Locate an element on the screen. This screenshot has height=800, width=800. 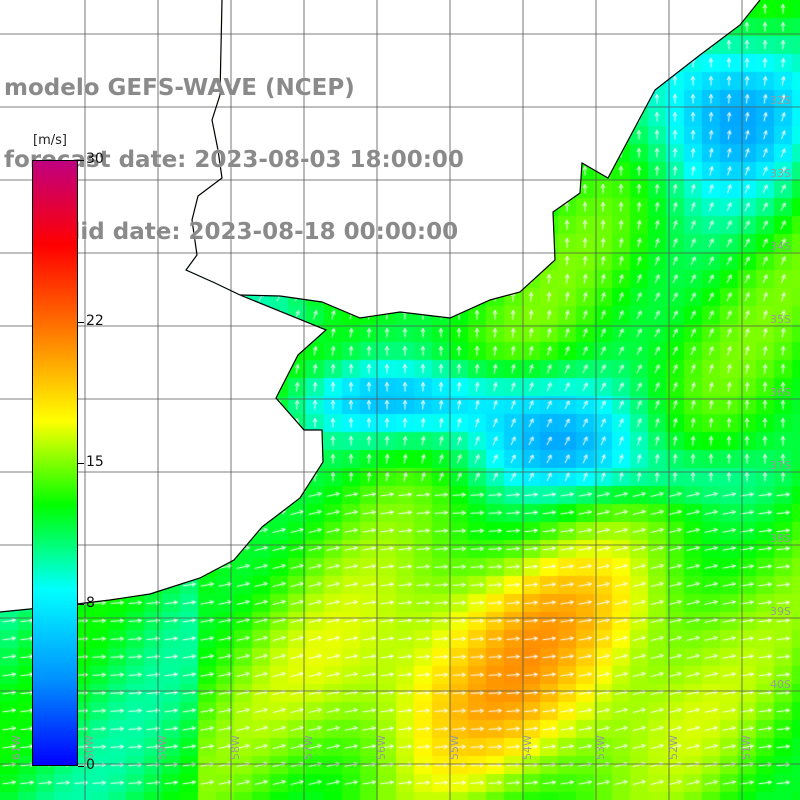
latitude-label: 33S is located at coordinates (780, 173).